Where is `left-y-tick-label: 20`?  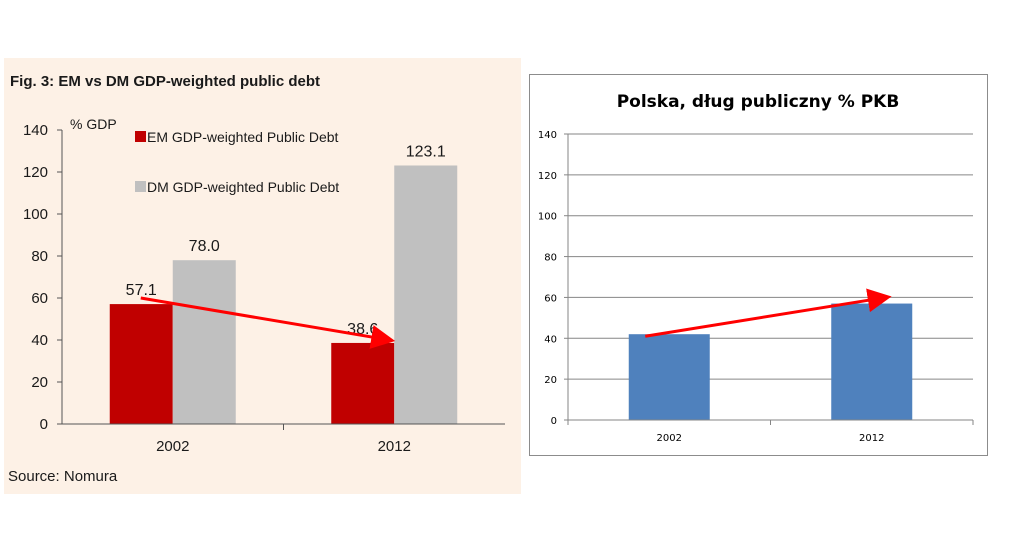
left-y-tick-label: 20 is located at coordinates (39, 382).